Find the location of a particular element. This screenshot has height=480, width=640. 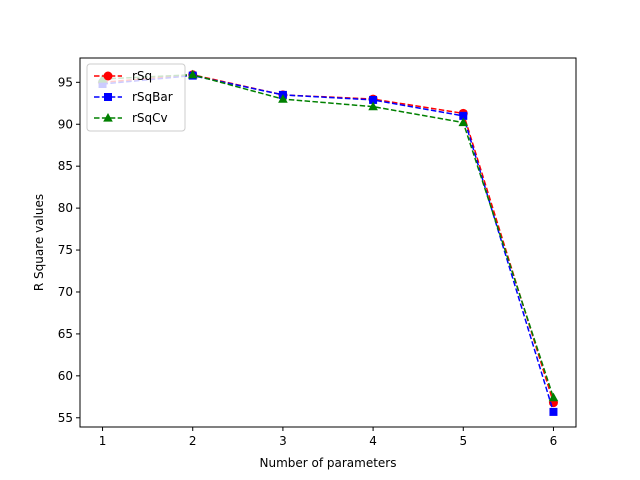

x-tick-label: 1 is located at coordinates (103, 441).